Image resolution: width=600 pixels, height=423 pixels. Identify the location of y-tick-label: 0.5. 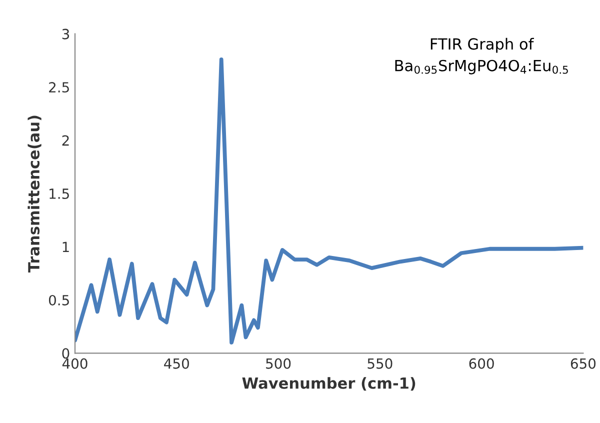
(58, 300).